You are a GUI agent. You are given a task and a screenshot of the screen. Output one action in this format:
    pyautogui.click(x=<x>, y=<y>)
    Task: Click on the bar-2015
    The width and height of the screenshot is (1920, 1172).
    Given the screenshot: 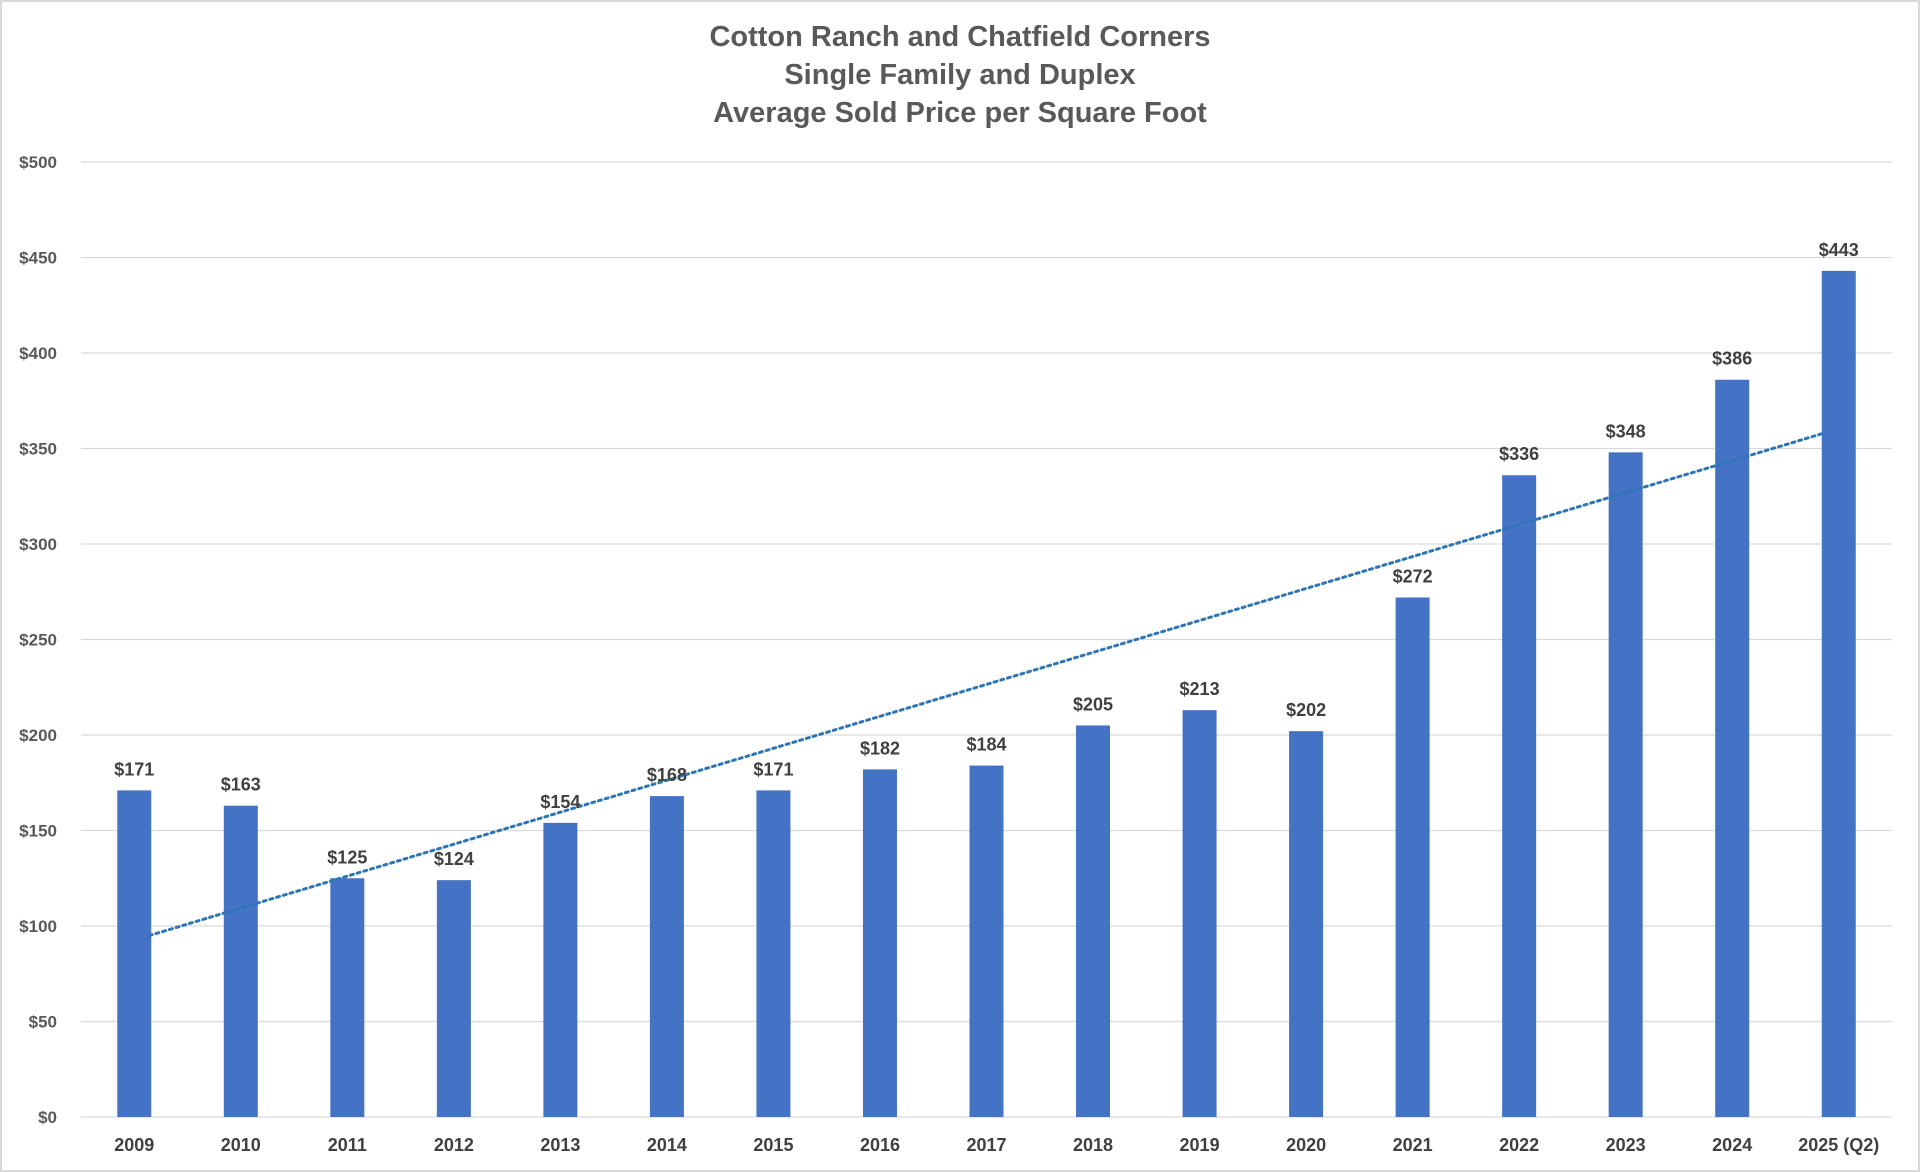 What is the action you would take?
    pyautogui.click(x=773, y=953)
    